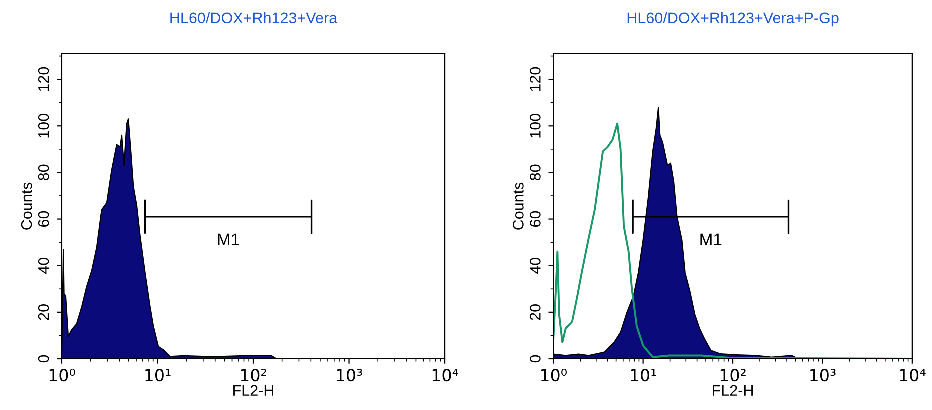  What do you see at coordinates (254, 18) in the screenshot?
I see `chart-title: HL60/DOX+Rh123+Vera` at bounding box center [254, 18].